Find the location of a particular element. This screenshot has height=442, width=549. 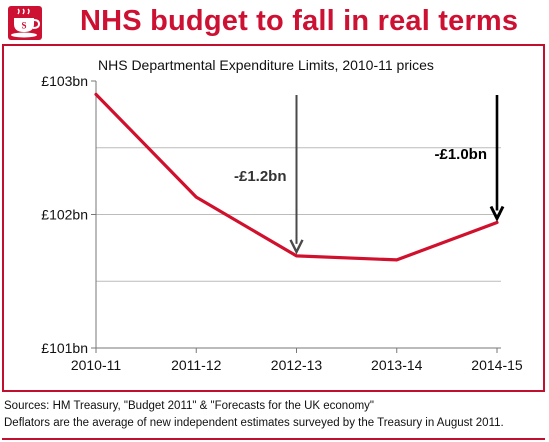

svg-text: S is located at coordinates (23, 26).